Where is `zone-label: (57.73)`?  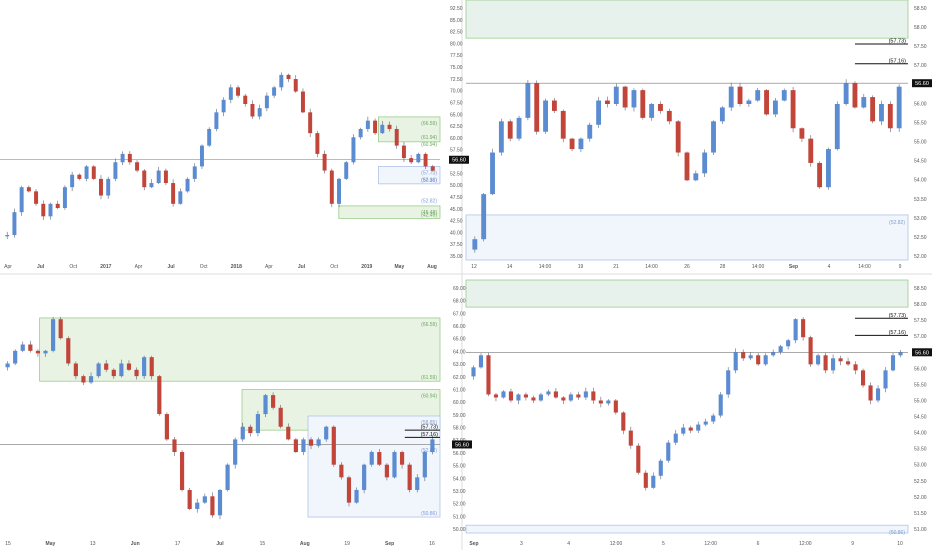
zone-label: (57.73) is located at coordinates (429, 173).